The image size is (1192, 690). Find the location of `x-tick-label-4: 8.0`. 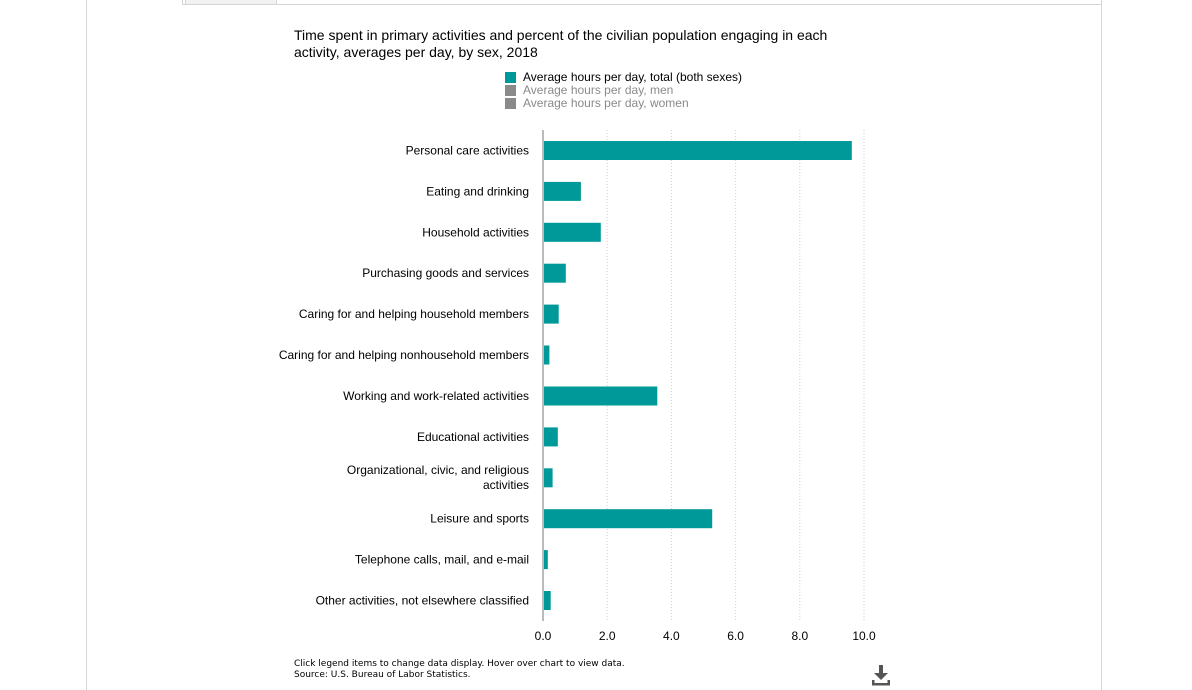

x-tick-label-4: 8.0 is located at coordinates (799, 636).